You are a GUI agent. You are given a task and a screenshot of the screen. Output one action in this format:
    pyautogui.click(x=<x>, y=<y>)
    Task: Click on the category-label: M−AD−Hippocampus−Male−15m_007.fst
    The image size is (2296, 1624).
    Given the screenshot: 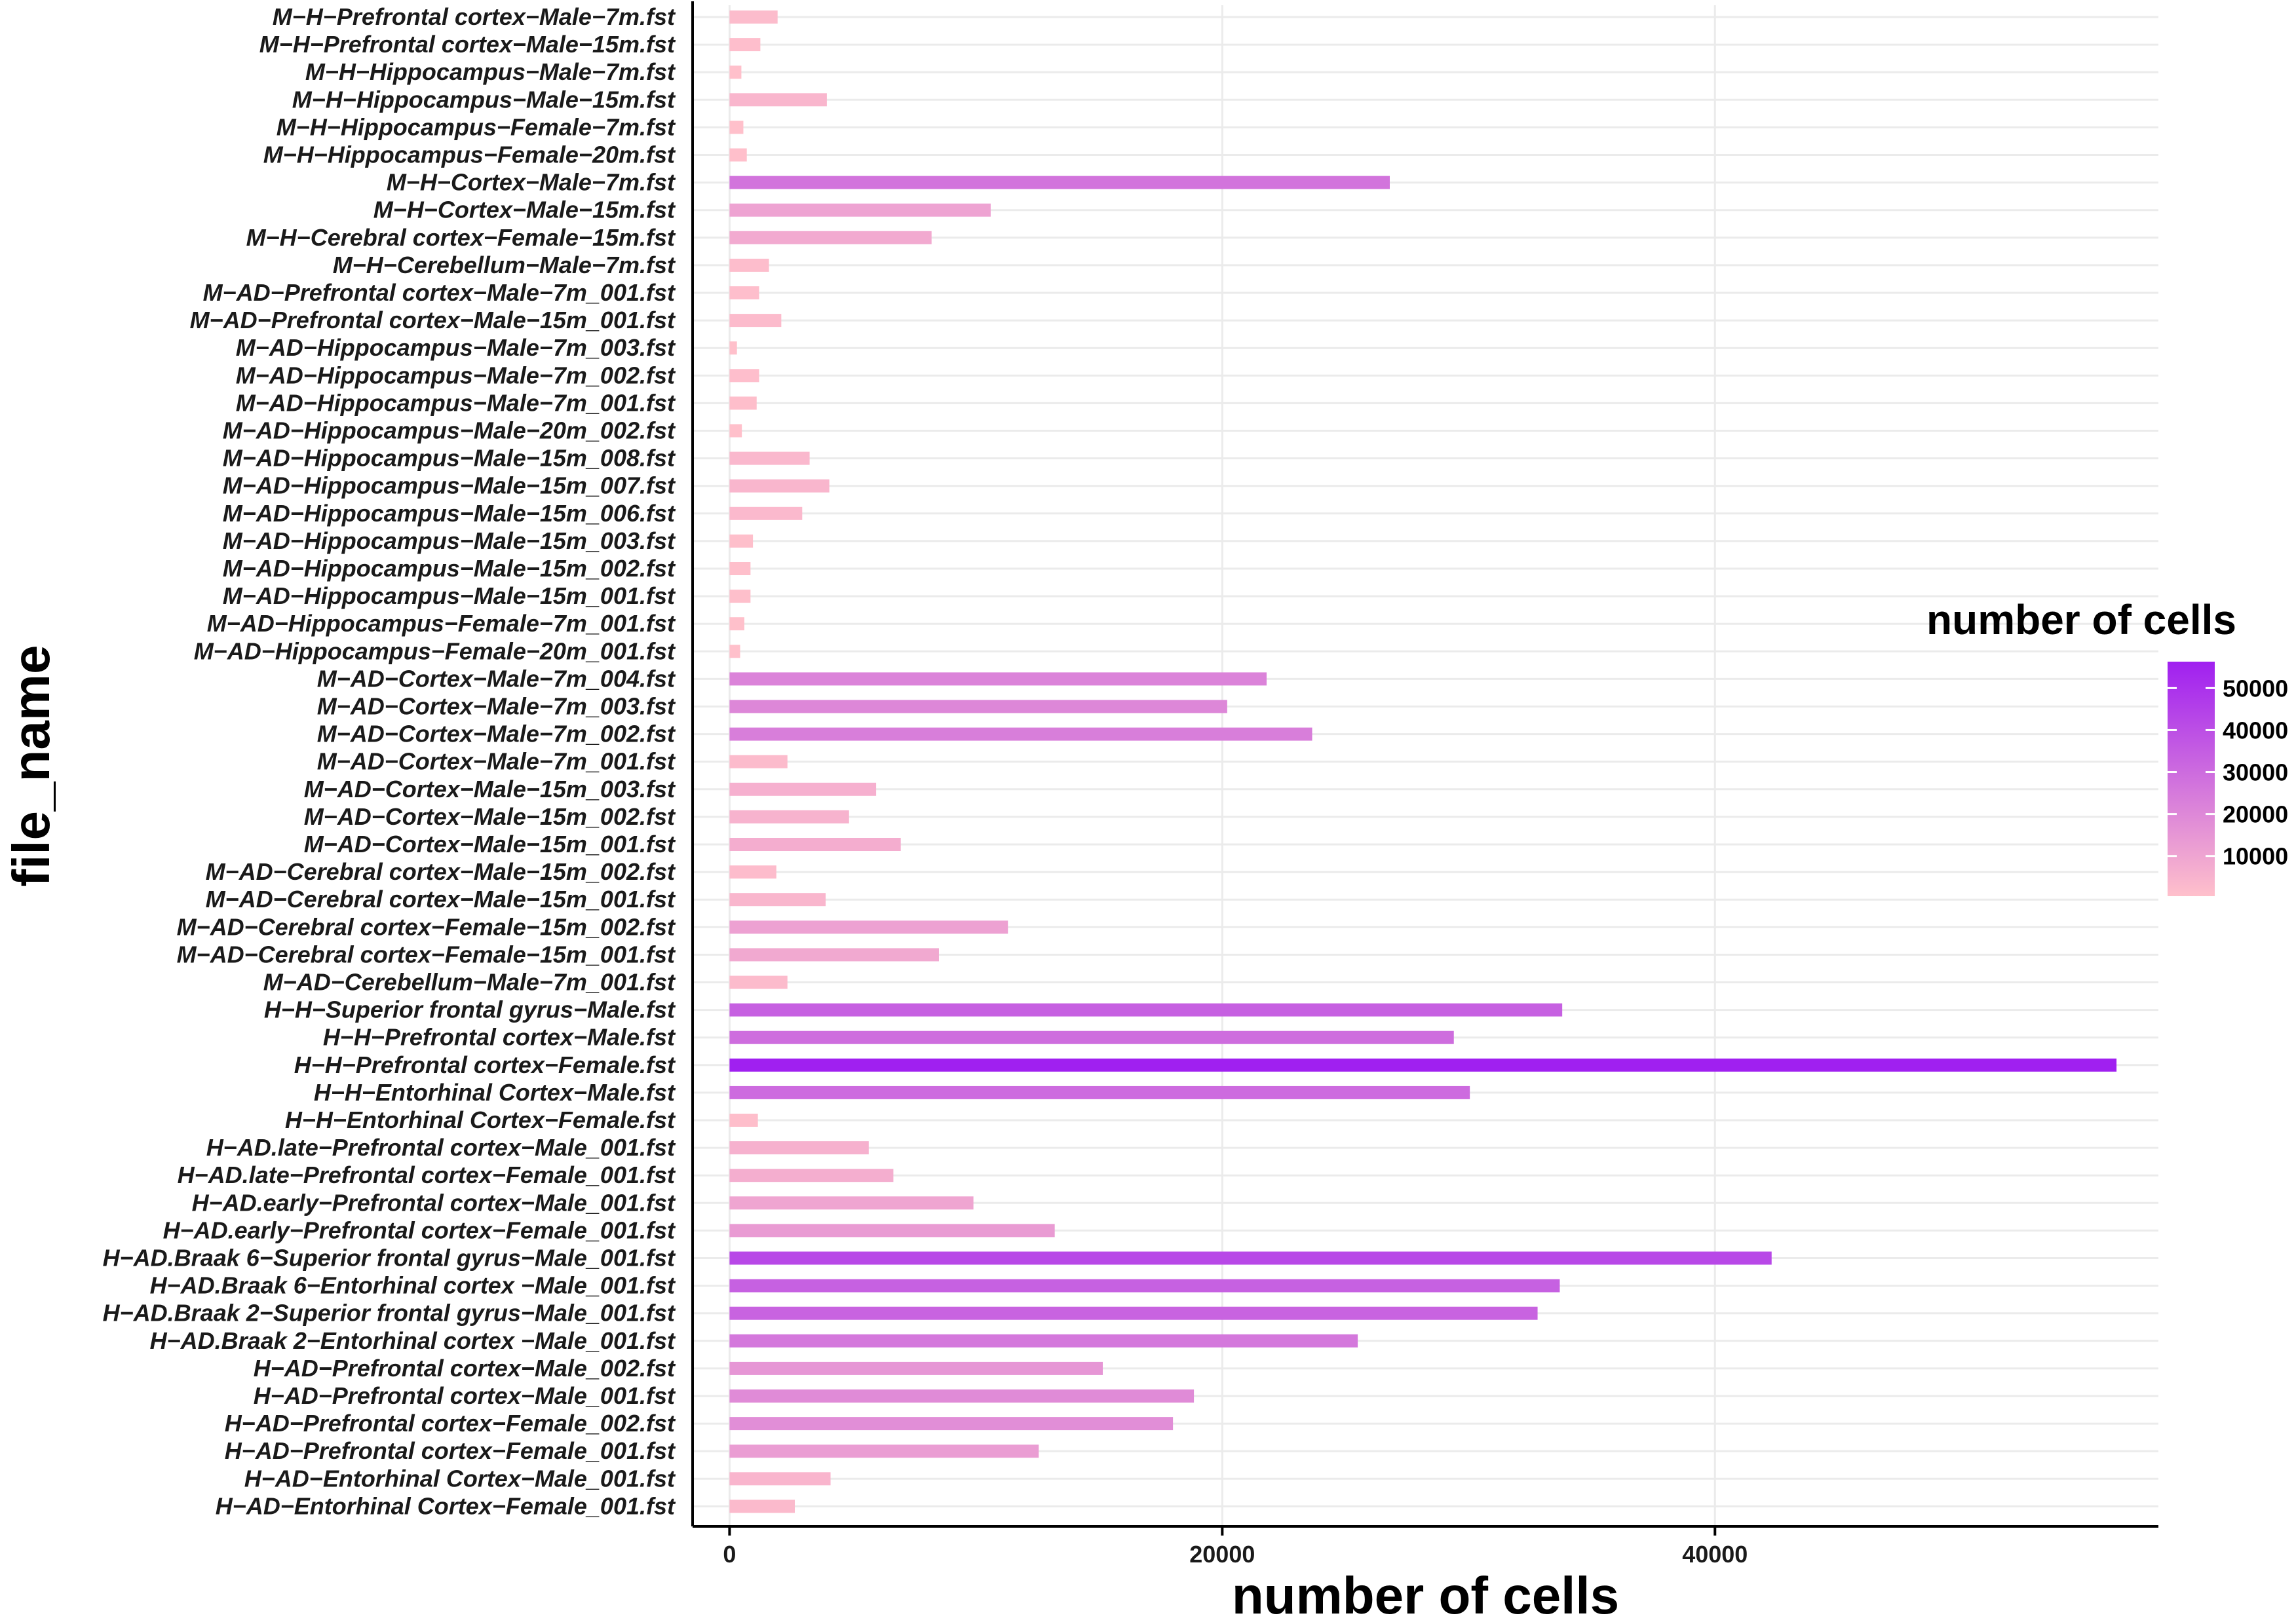 What is the action you would take?
    pyautogui.click(x=449, y=485)
    